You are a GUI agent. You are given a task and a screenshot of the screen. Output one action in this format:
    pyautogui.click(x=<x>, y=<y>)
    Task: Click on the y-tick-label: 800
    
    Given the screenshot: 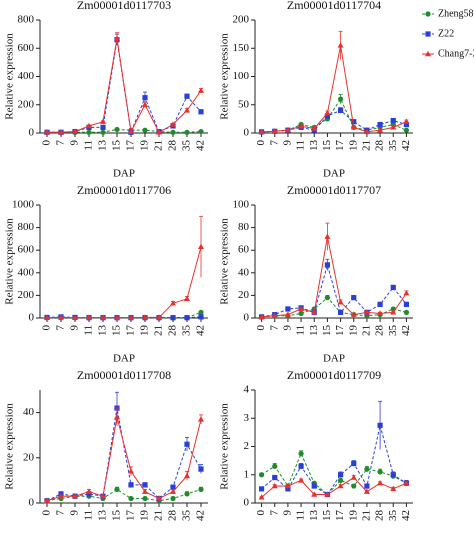 What is the action you would take?
    pyautogui.click(x=26, y=20)
    